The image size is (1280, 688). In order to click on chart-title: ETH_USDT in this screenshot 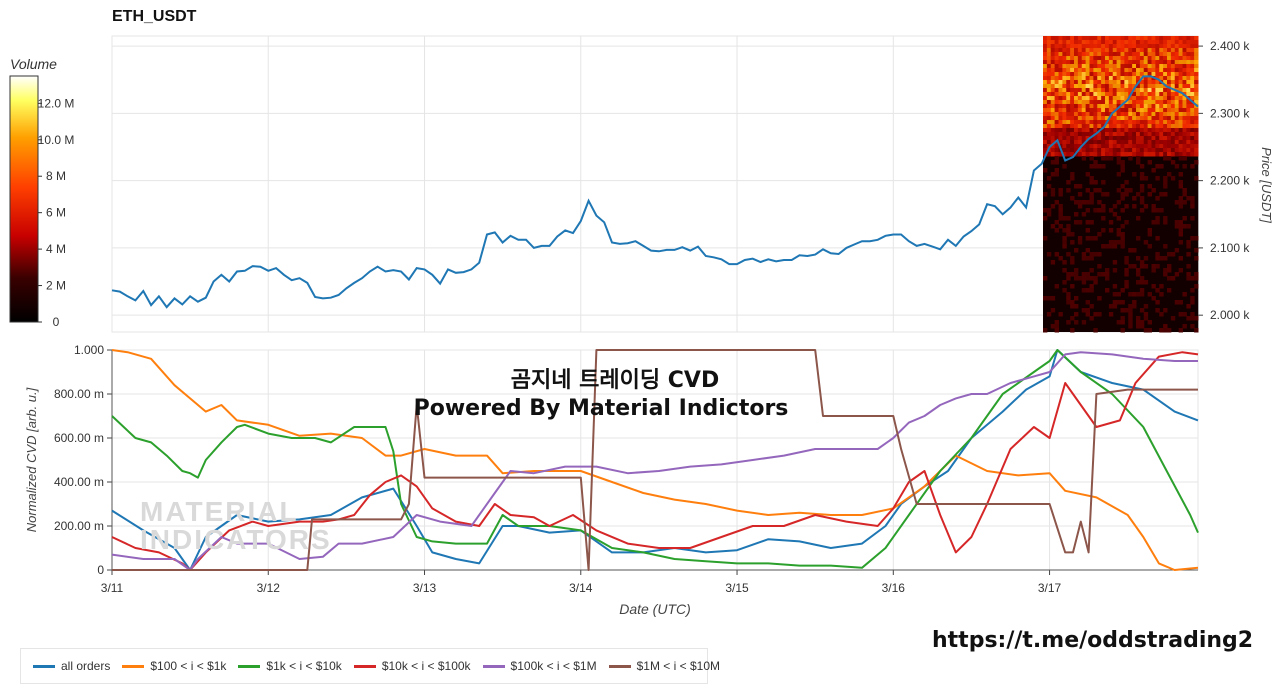, I will do `click(154, 16)`.